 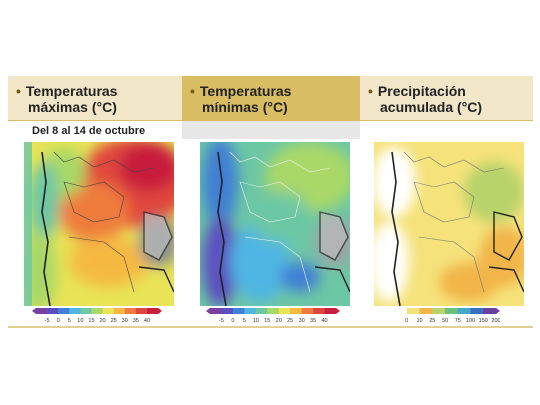 I want to click on scale-tick-label: 200, so click(x=495, y=321).